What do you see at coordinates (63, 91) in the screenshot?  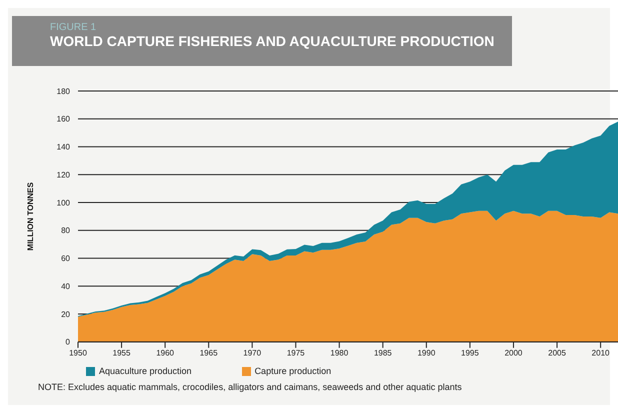 I see `y-tick-label: 180` at bounding box center [63, 91].